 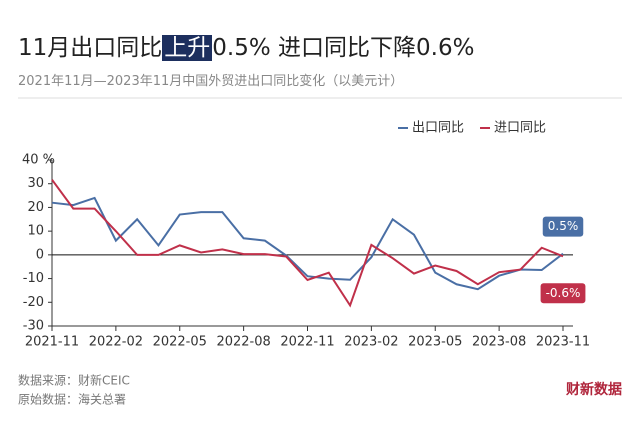 I want to click on chart-title: 11月出口同比上升0.5% 进口同比下降0.6%, so click(x=246, y=45).